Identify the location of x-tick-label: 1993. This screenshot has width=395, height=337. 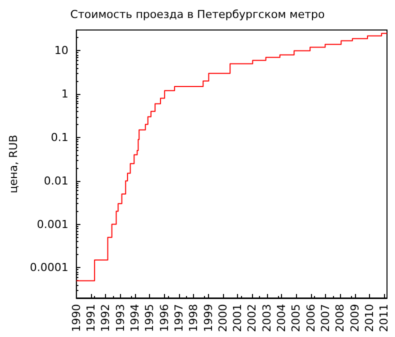
(120, 318).